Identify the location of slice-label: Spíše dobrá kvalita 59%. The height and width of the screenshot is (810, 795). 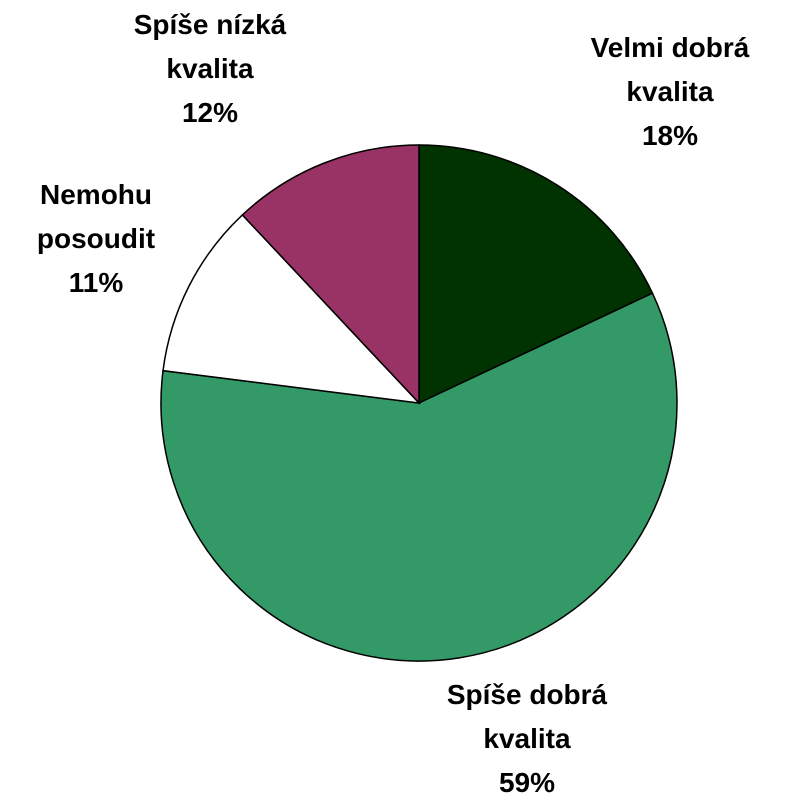
(527, 739).